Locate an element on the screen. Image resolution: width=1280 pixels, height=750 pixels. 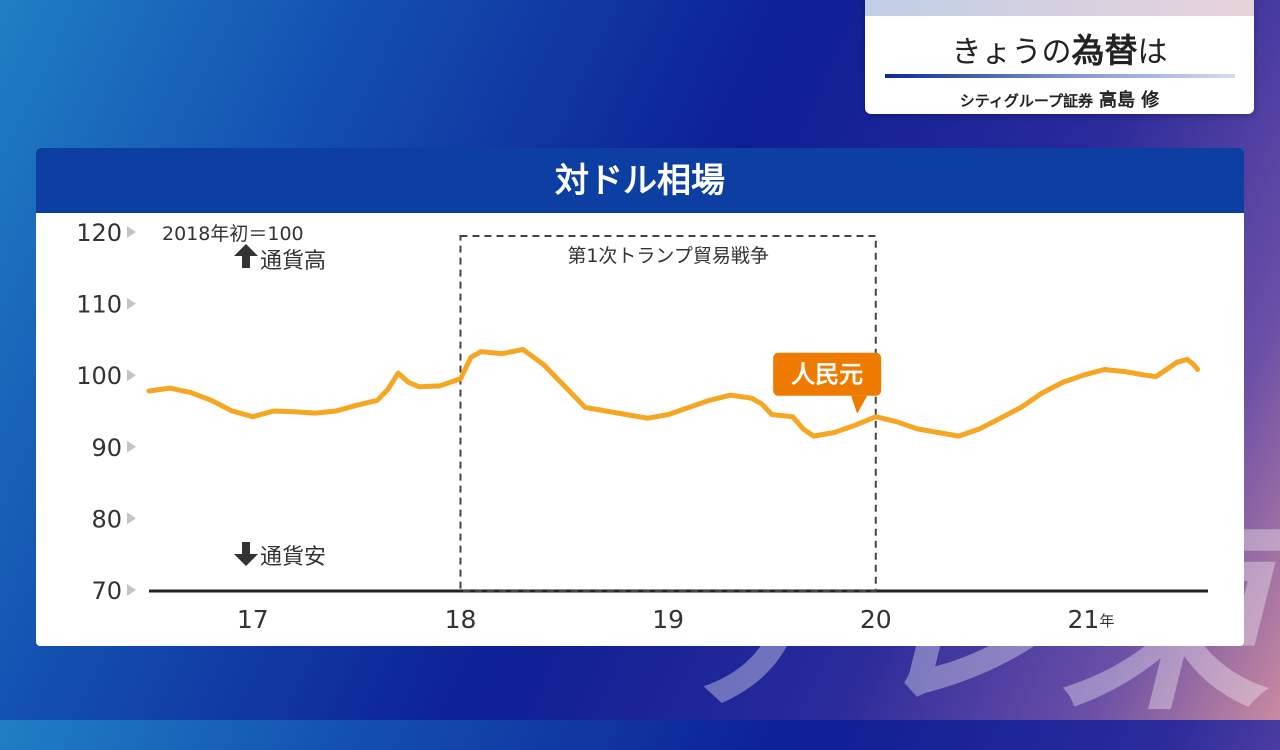
segment-title: きょうの為替は is located at coordinates (1059, 48).